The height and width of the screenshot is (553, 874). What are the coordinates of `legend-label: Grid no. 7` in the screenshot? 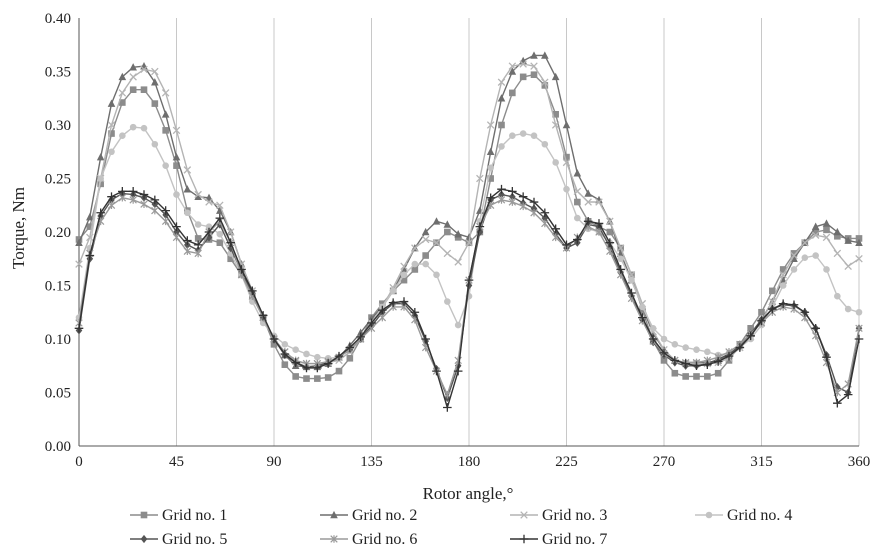 It's located at (574, 539).